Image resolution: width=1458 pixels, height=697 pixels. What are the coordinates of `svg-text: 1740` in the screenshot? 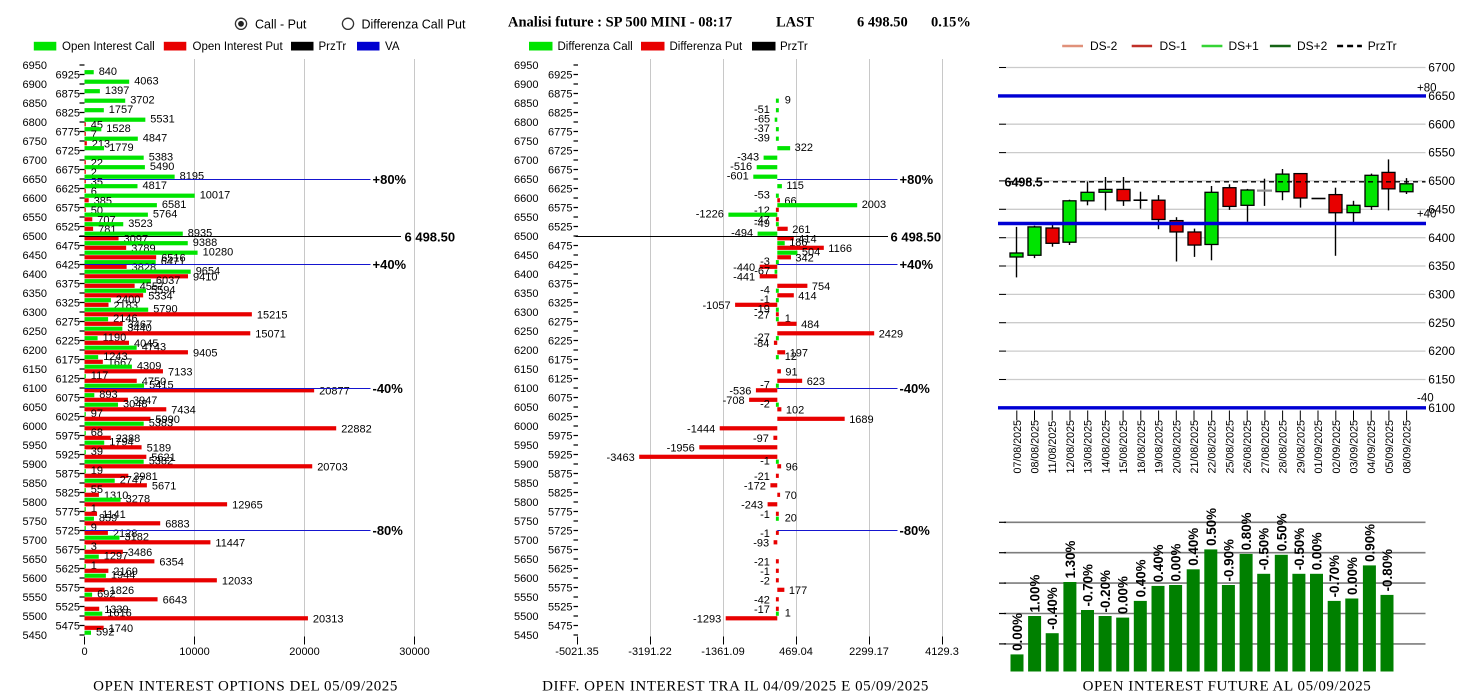 It's located at (121, 629).